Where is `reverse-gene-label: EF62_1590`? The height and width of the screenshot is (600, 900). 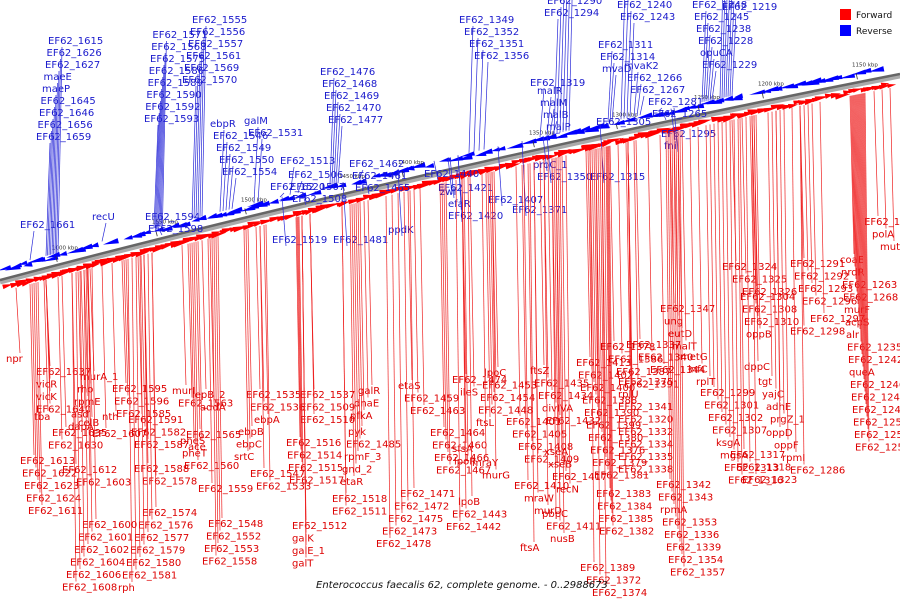 reverse-gene-label: EF62_1590 is located at coordinates (173, 95).